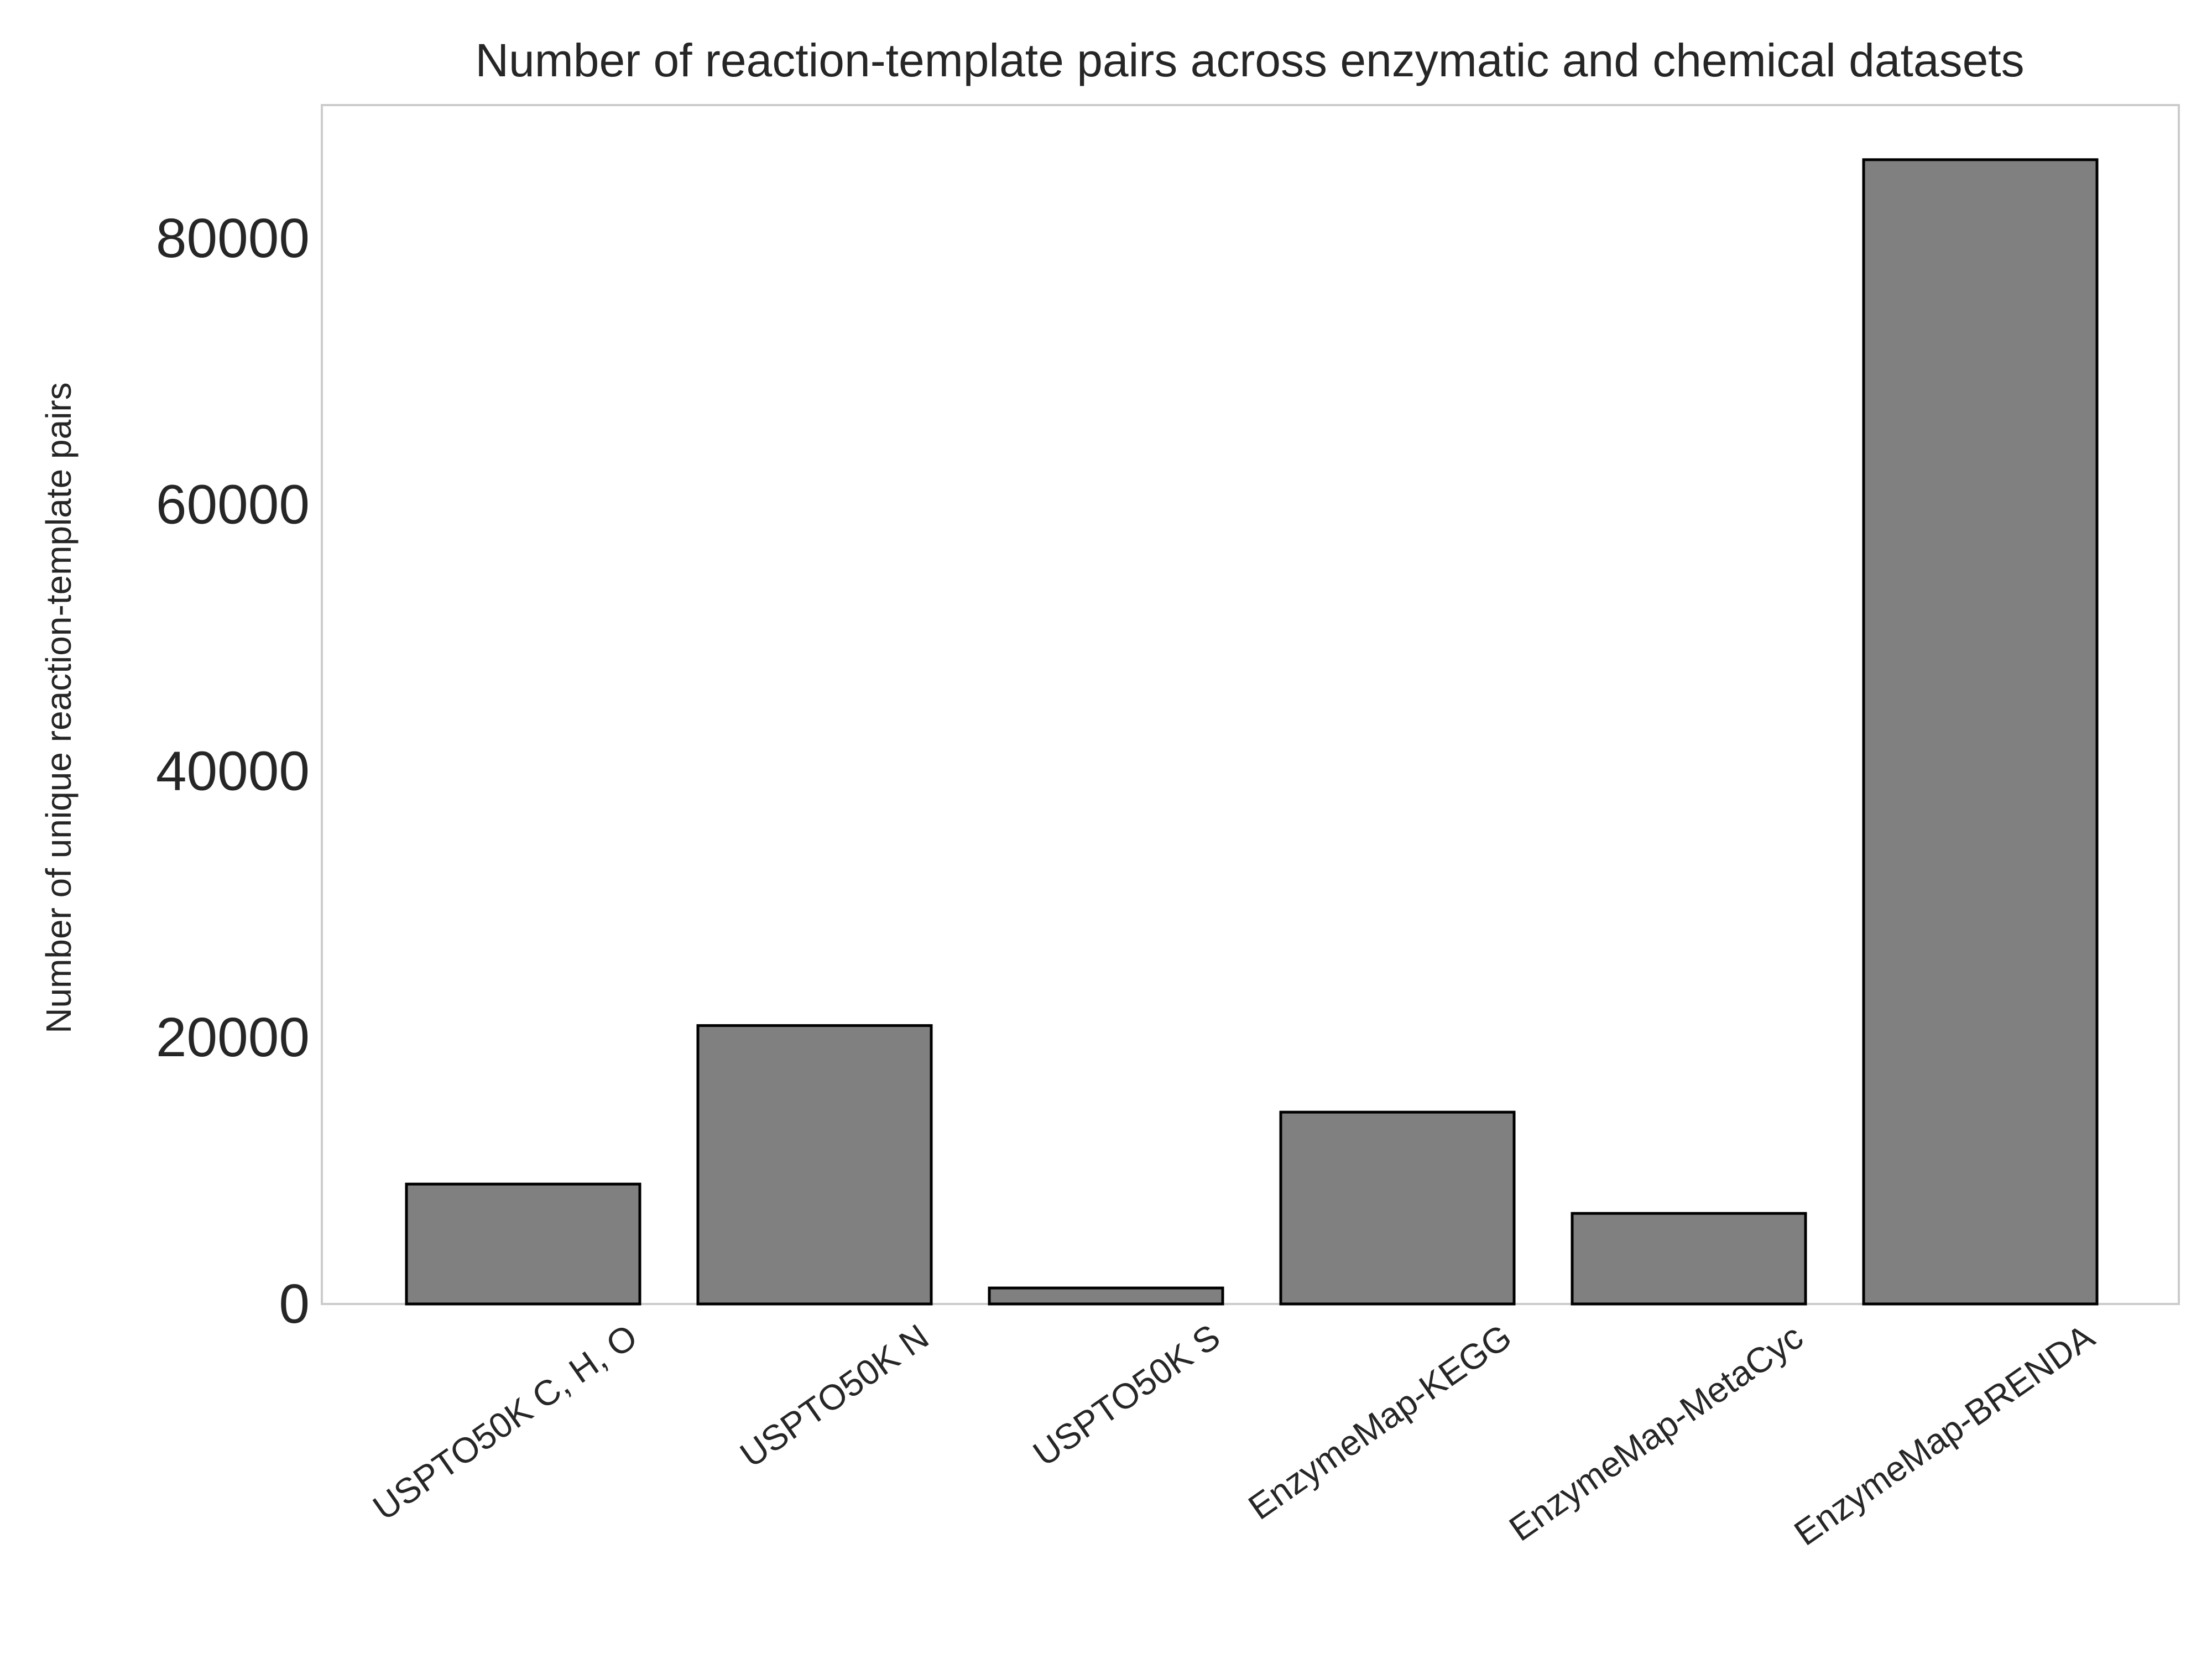  What do you see at coordinates (233, 1037) in the screenshot?
I see `y-tick-label: 20000` at bounding box center [233, 1037].